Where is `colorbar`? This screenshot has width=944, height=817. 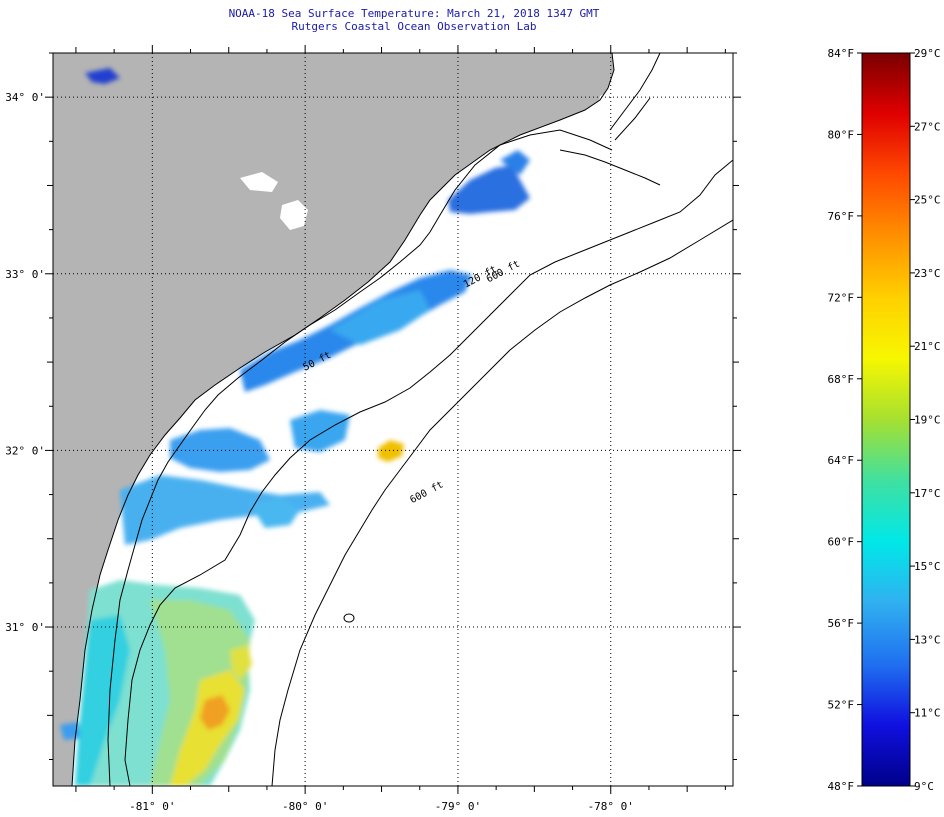
colorbar is located at coordinates (886, 419).